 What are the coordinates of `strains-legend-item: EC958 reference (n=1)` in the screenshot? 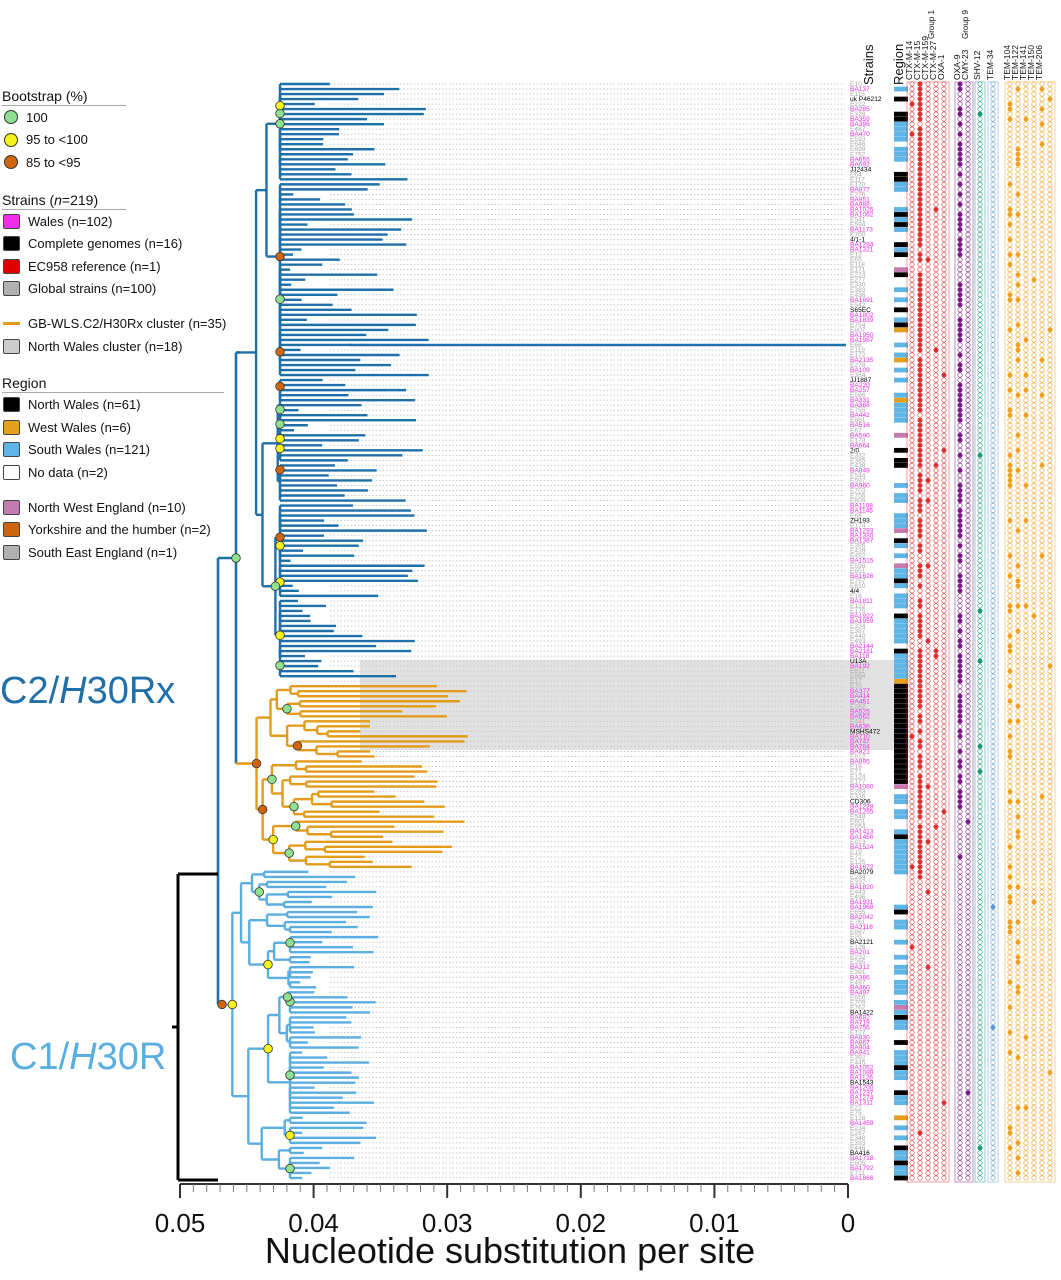 It's located at (117, 266).